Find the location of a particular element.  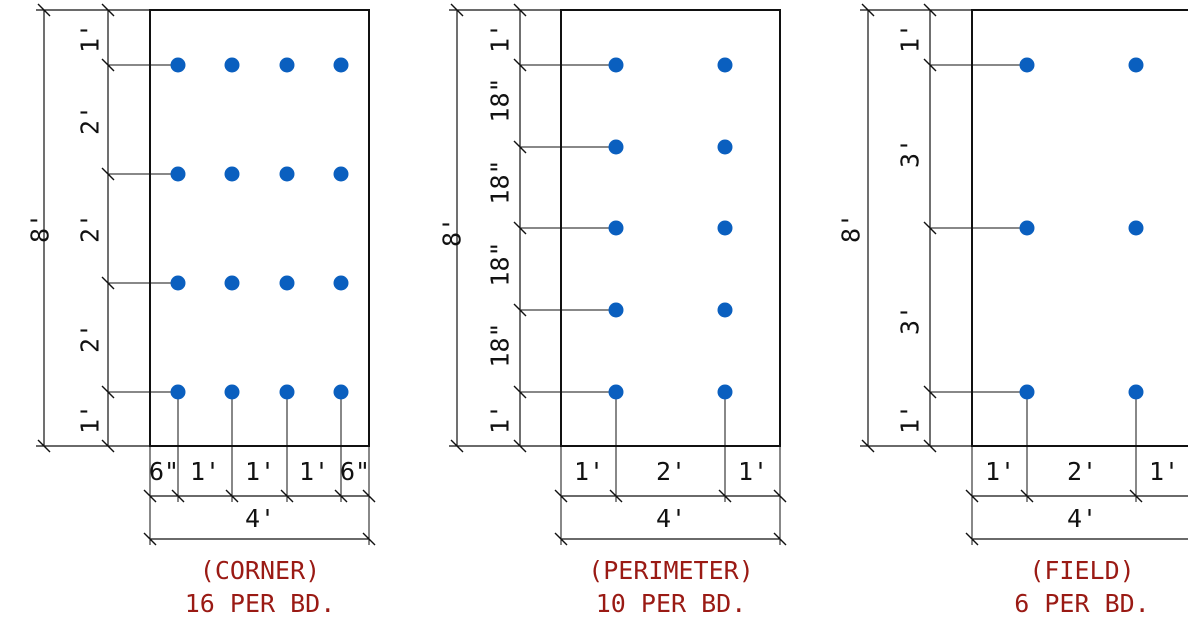

panel-caption: (PERIMETER) is located at coordinates (671, 570).